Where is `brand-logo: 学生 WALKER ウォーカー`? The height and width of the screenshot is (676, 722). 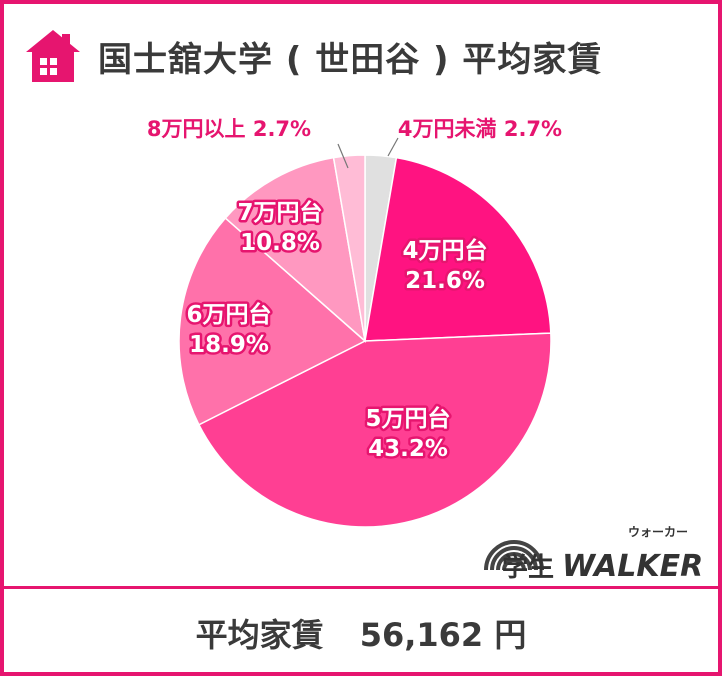
brand-logo: 学生 WALKER ウォーカー is located at coordinates (593, 553).